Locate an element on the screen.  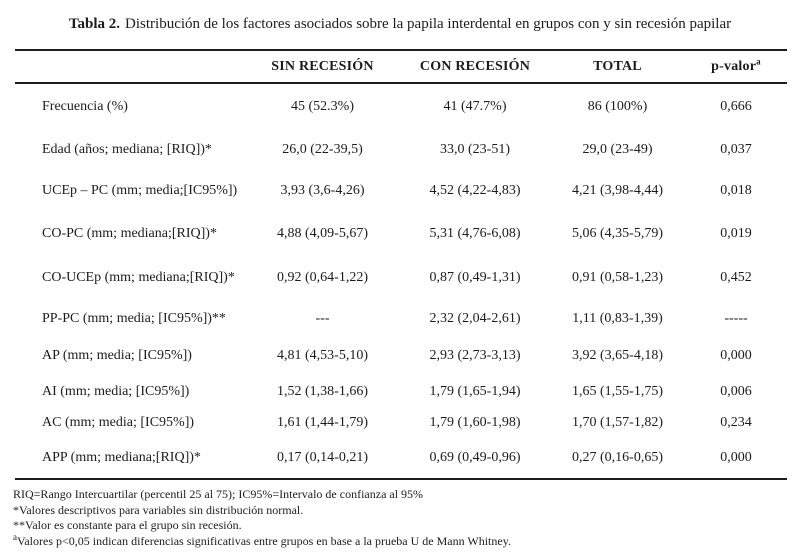
cell-sin: 0,92 (0,64-1,22) is located at coordinates (322, 277).